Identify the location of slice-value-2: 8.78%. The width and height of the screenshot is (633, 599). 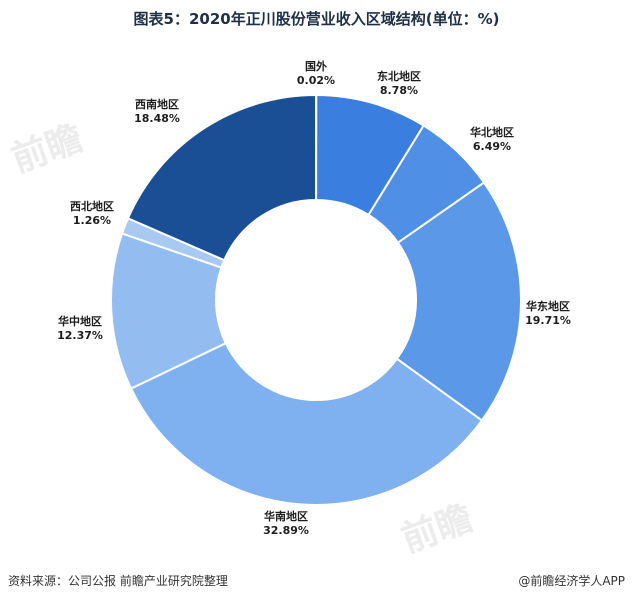
(399, 90).